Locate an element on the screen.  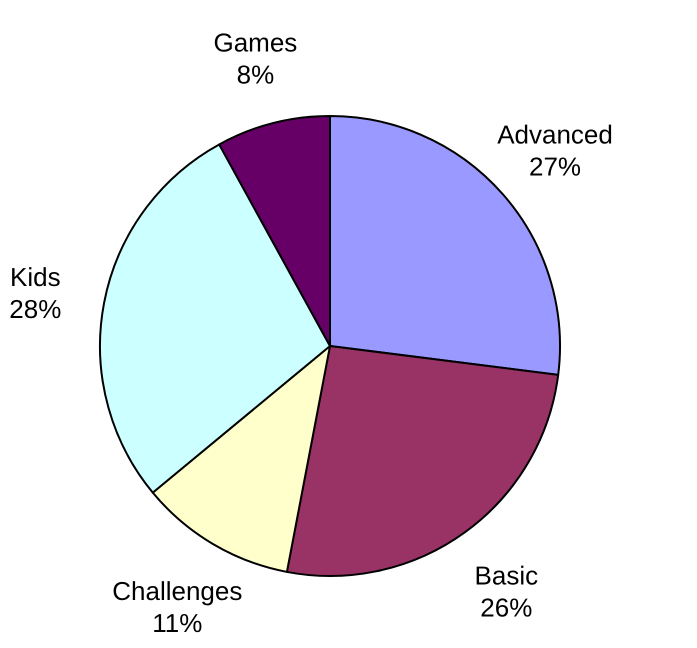
data-label: 28% is located at coordinates (35, 309).